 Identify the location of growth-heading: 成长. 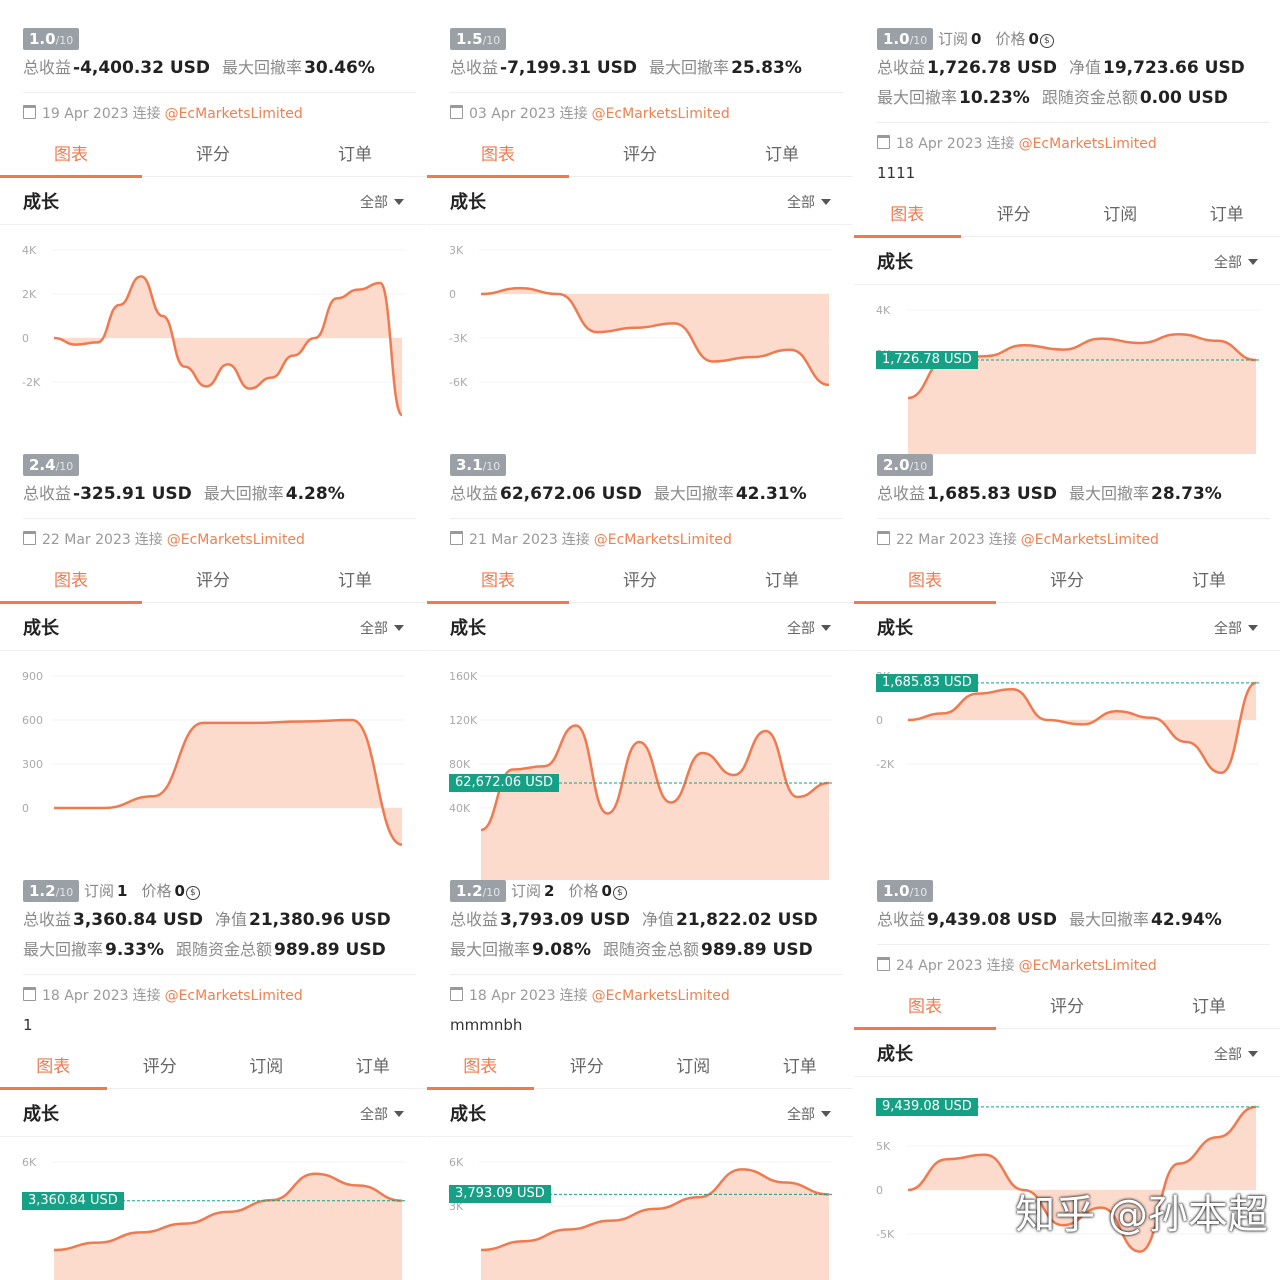
(468, 202).